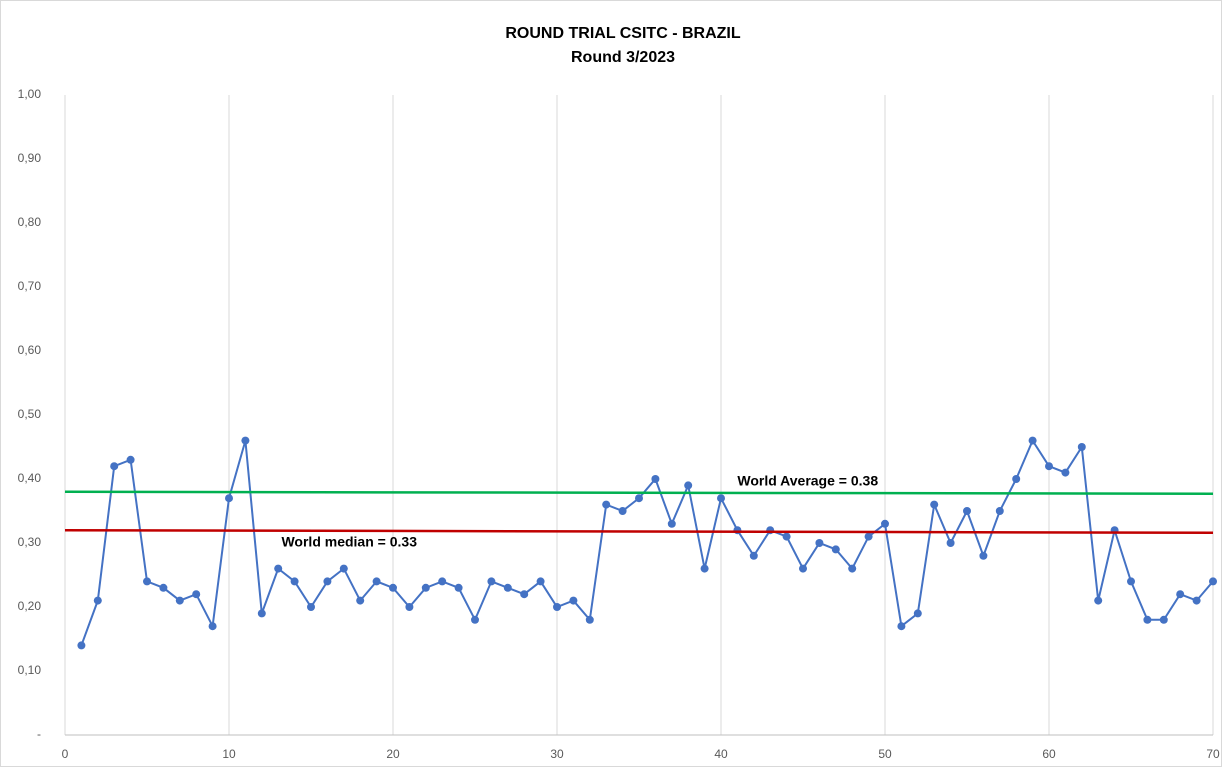 This screenshot has height=767, width=1222. What do you see at coordinates (30, 286) in the screenshot?
I see `y-tick-label: 0,70` at bounding box center [30, 286].